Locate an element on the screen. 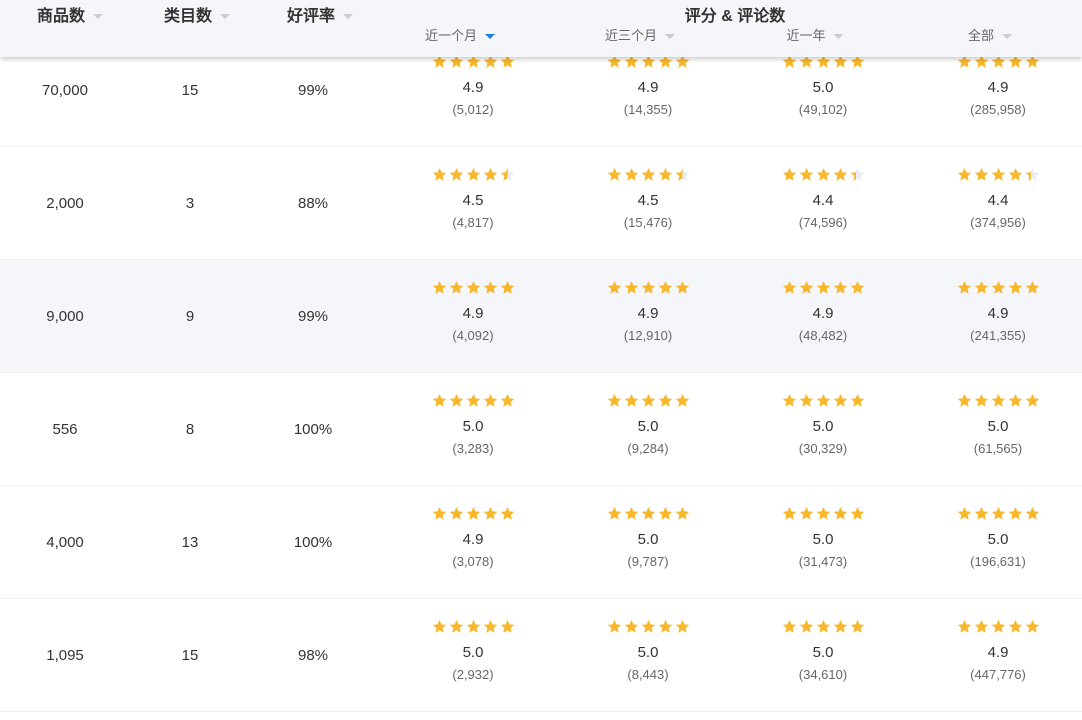  rating-cell: 5.0 (9,284) is located at coordinates (648, 424).